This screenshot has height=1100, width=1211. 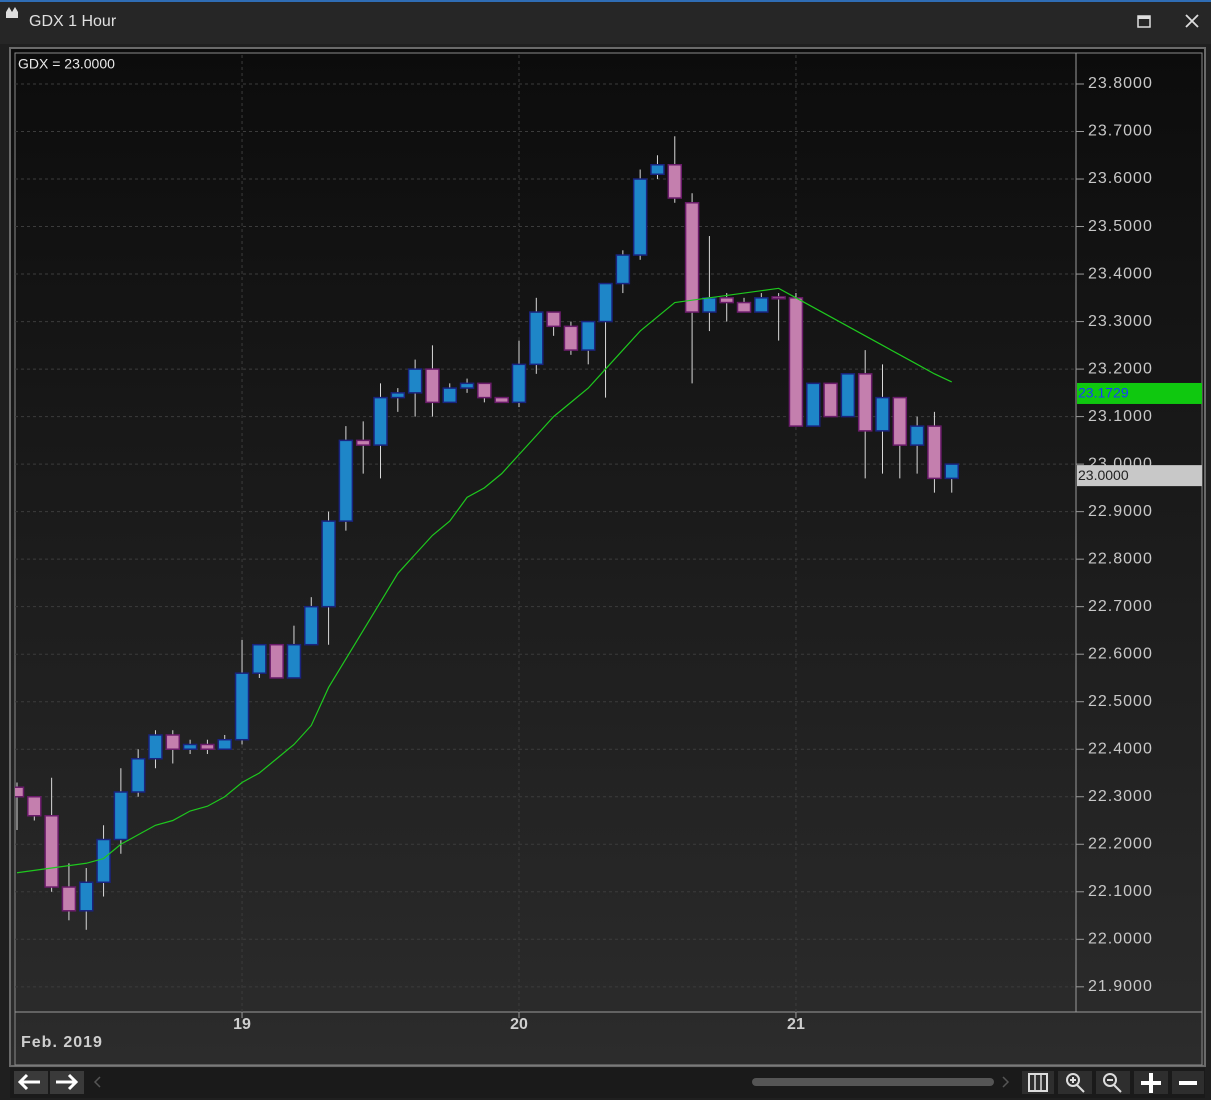 I want to click on zoom-in-icon-marks, so click(x=1077, y=1085).